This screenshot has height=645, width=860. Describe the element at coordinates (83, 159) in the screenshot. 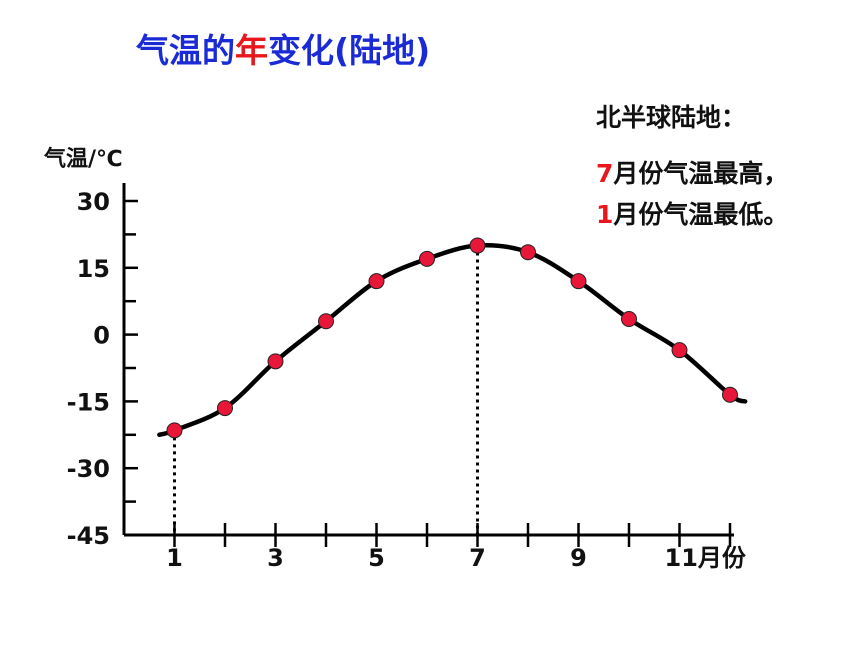

I see `y-axis-title: 气温/℃` at that location.